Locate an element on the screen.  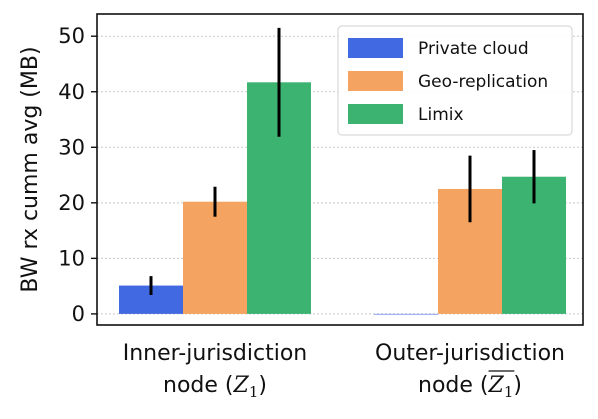
legend-label: Geo-replication is located at coordinates (483, 82).